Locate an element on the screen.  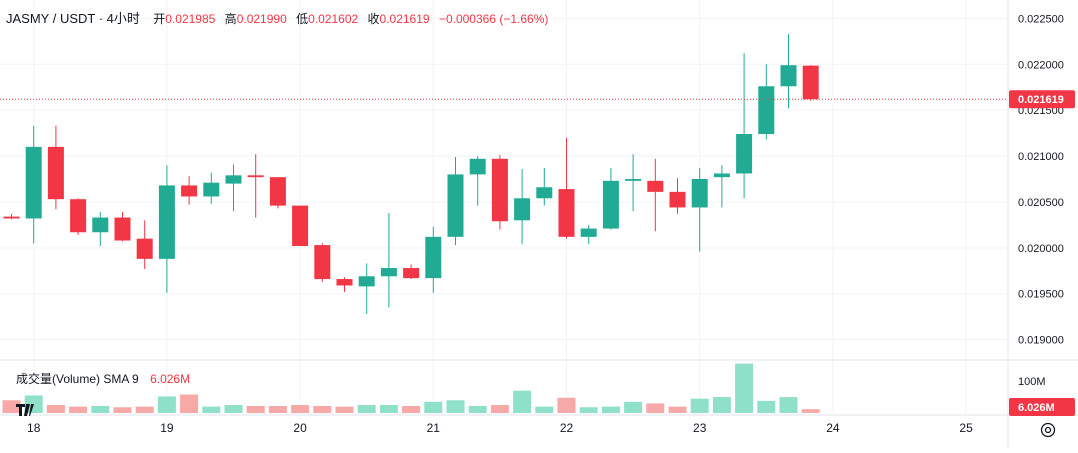
price-tick-label: 0.022000 is located at coordinates (1041, 65).